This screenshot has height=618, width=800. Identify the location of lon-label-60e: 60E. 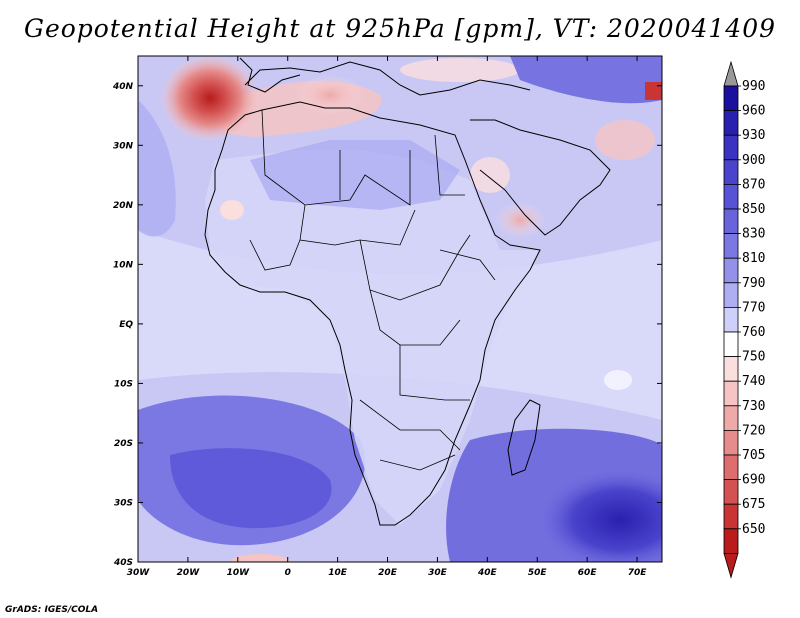
(588, 573).